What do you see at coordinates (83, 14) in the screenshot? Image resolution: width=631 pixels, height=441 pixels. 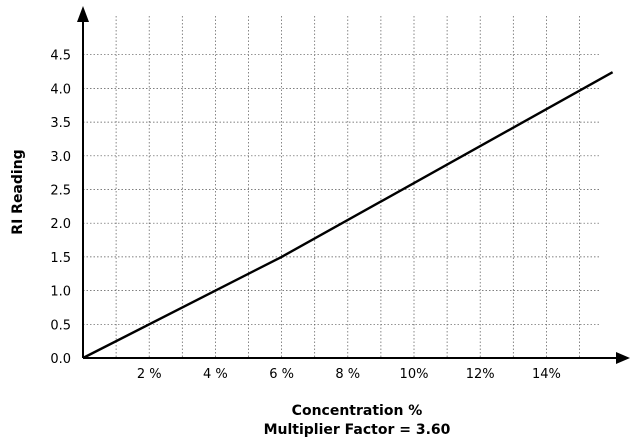 I see `y-axis-arrow` at bounding box center [83, 14].